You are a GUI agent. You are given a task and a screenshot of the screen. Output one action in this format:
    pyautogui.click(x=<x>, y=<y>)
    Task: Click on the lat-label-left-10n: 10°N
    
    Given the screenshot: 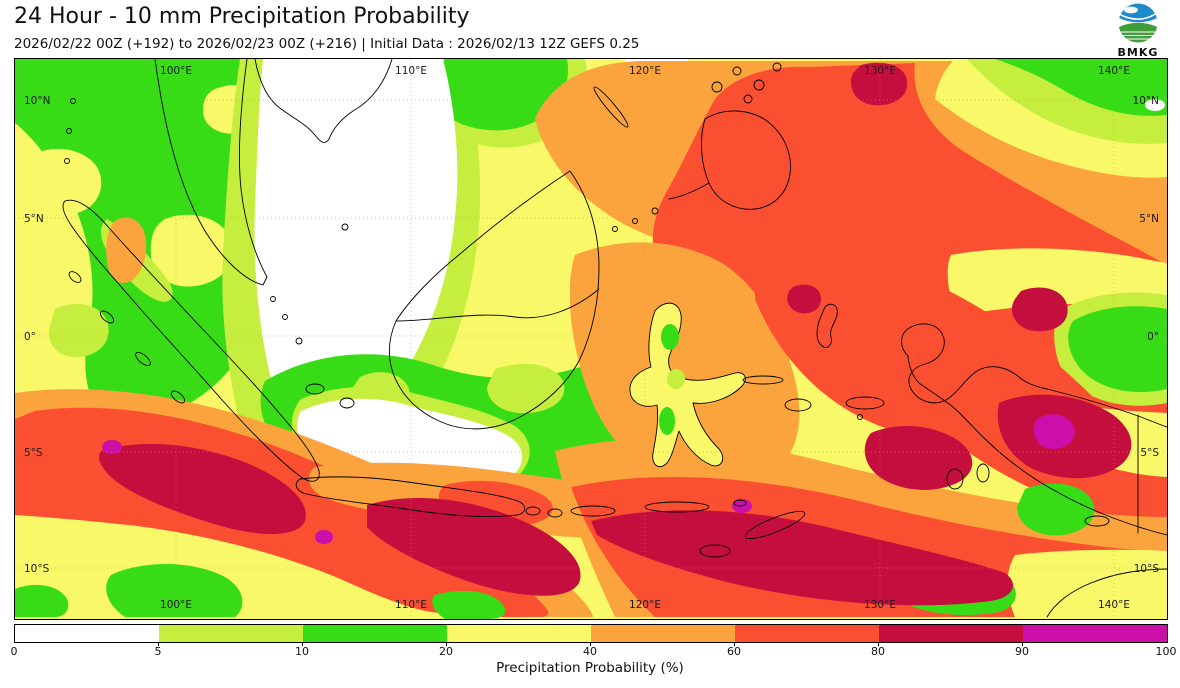 What is the action you would take?
    pyautogui.click(x=37, y=101)
    